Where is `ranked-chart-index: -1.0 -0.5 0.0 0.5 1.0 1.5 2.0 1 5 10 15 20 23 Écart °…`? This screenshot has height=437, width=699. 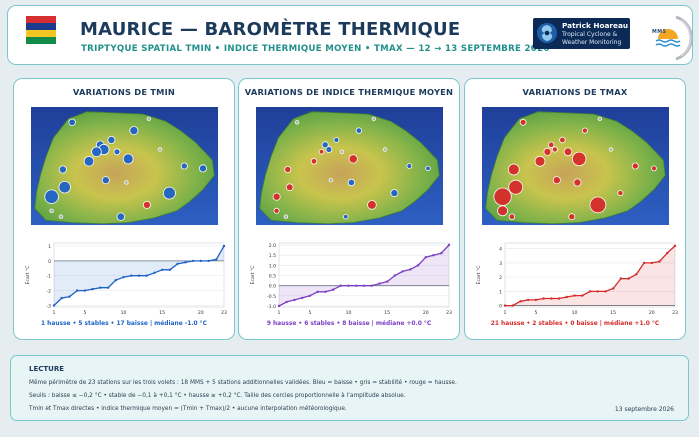 ranked-chart-index: -1.0 -0.5 0.0 0.5 1.0 1.5 2.0 1 5 10 15 20 23 Écart °… is located at coordinates (349, 280).